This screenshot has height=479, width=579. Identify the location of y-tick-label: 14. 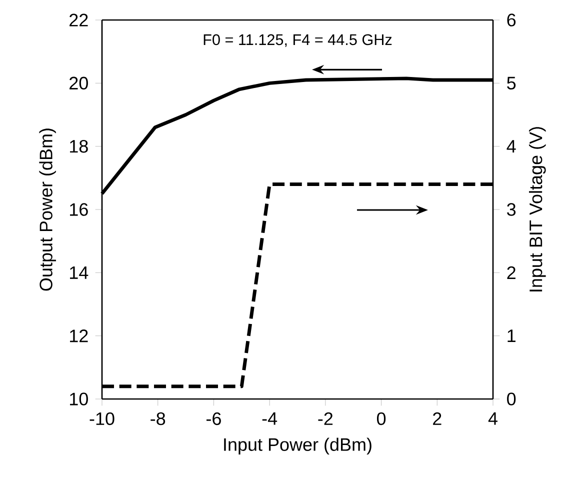
(79, 272).